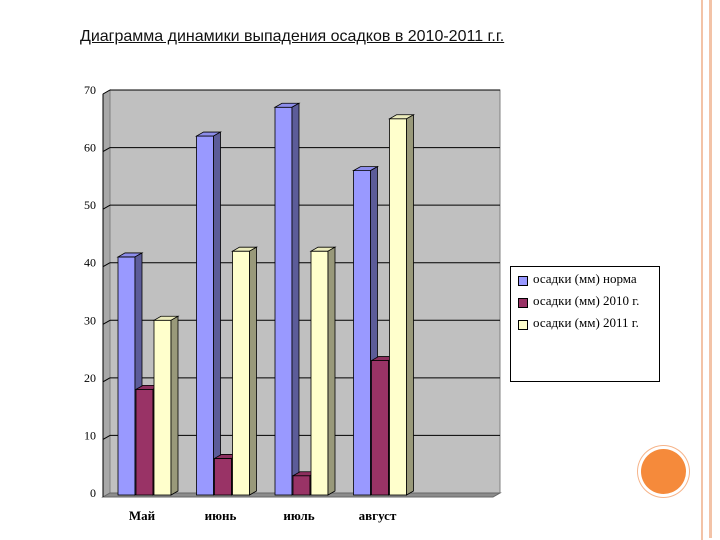  Describe the element at coordinates (523, 281) in the screenshot. I see `legend-swatch-norm` at that location.